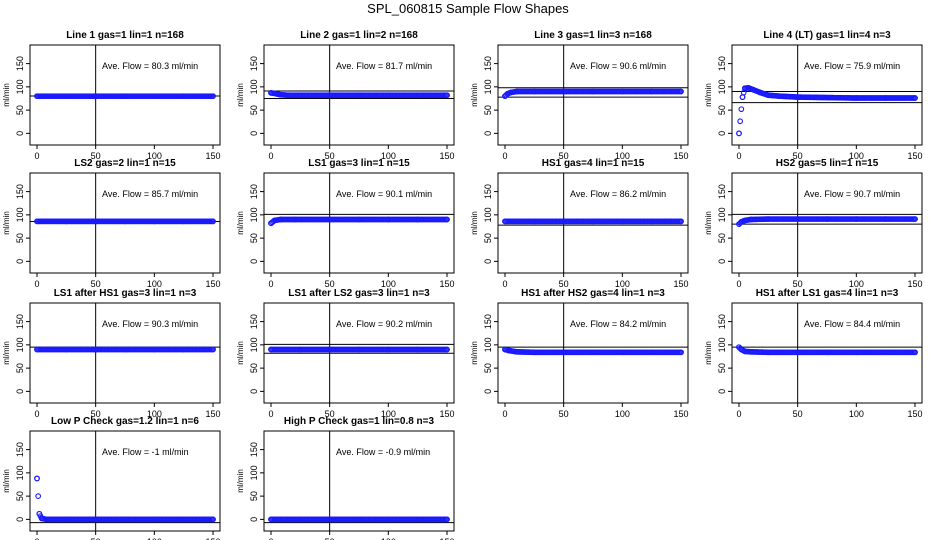 This screenshot has width=936, height=540. What do you see at coordinates (593, 163) in the screenshot?
I see `panel-title: HS1 gas=4 lin=1 n=15` at bounding box center [593, 163].